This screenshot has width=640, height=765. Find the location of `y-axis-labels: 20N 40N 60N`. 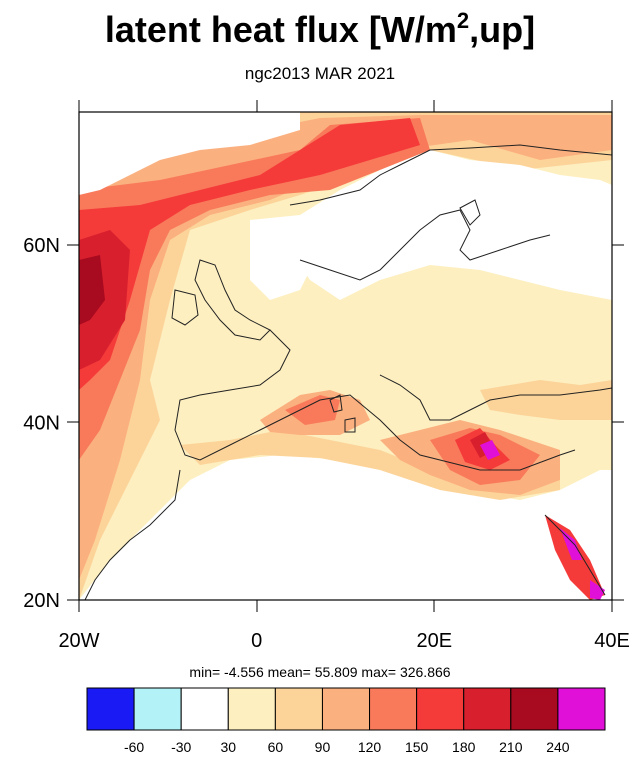

y-axis-labels: 20N 40N 60N is located at coordinates (41, 423).